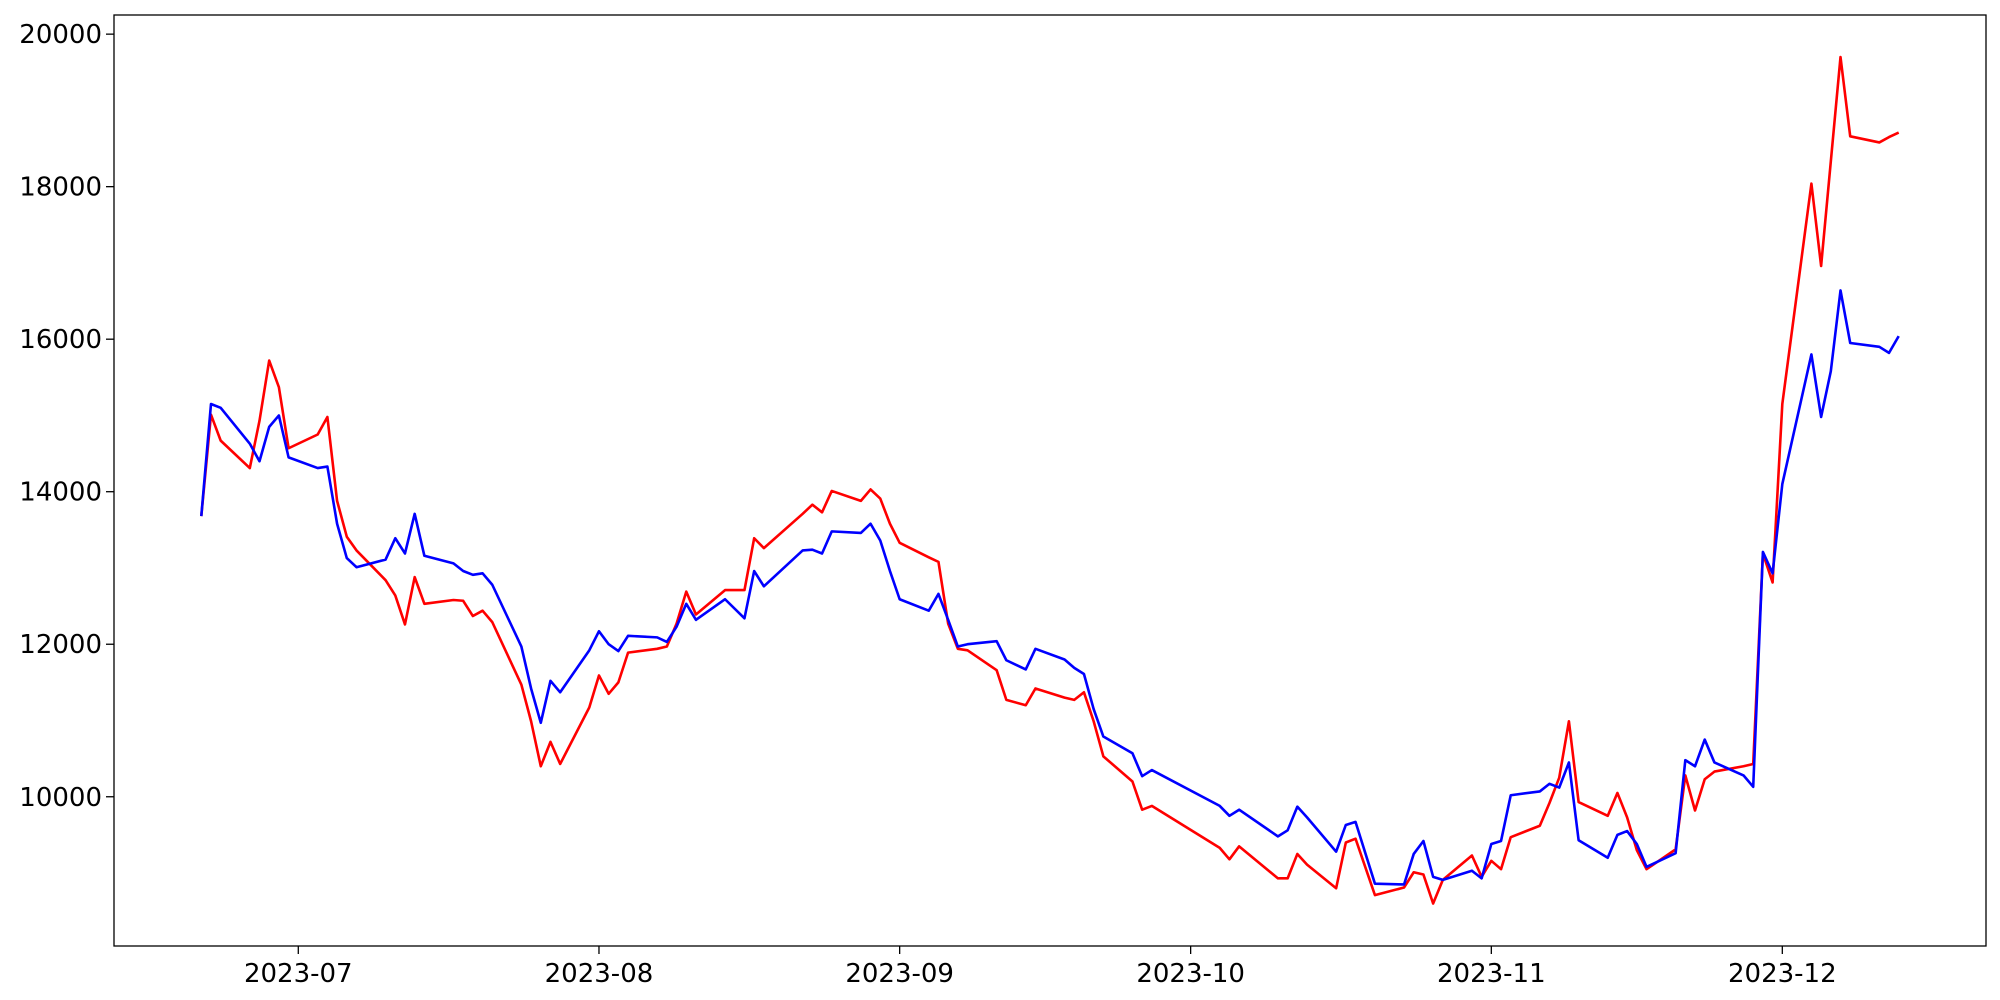 The width and height of the screenshot is (2000, 1000). I want to click on x-tick-label: 2023-10, so click(1190, 974).